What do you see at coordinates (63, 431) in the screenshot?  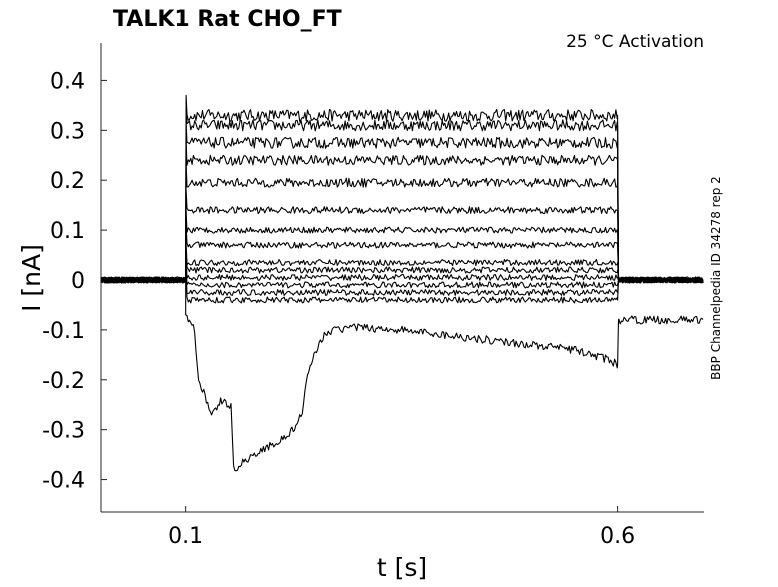 I see `y-tick-label: -0.3` at bounding box center [63, 431].